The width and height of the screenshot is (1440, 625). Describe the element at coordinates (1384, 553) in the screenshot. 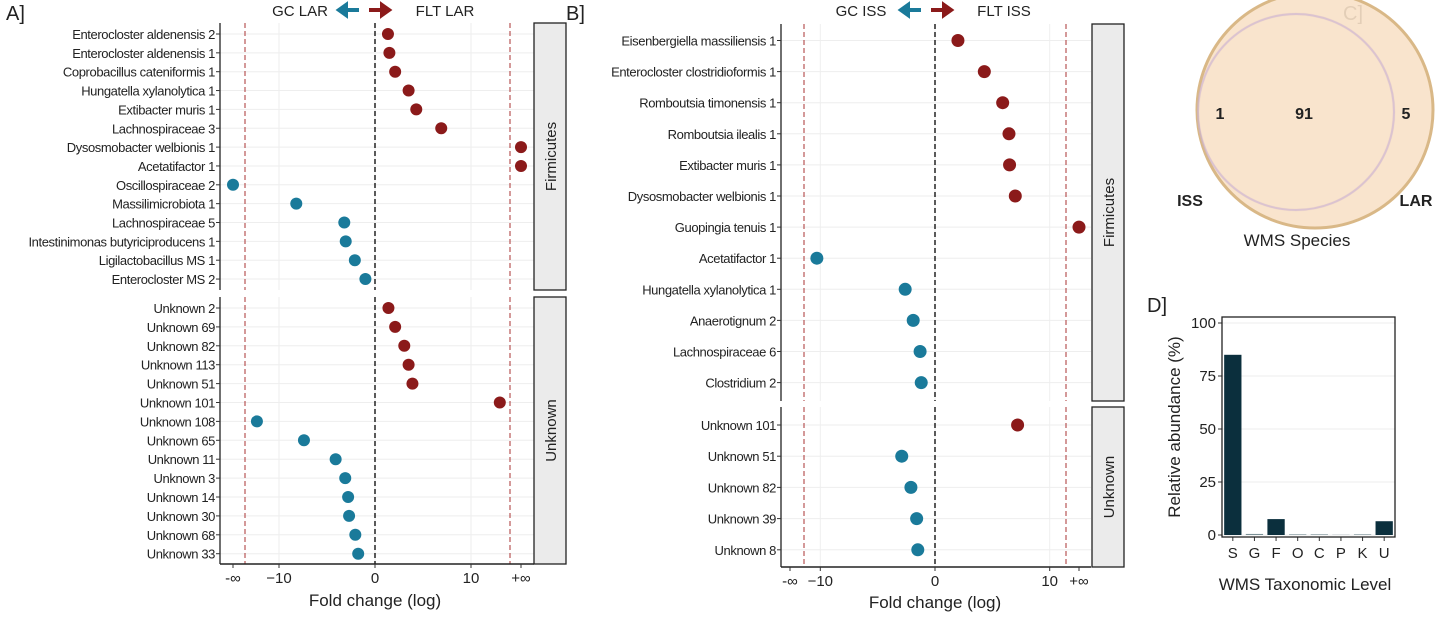

I see `x-tick-label: U` at that location.